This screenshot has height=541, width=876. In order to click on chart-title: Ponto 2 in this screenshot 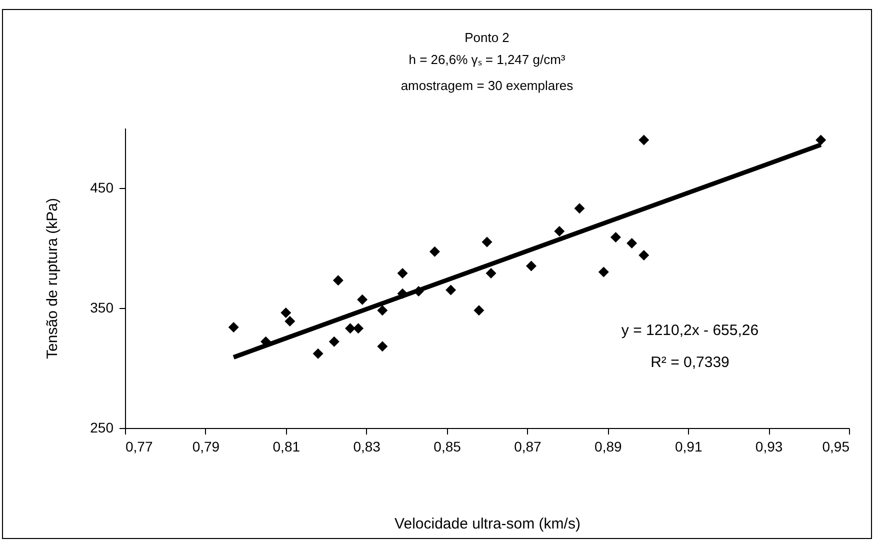, I will do `click(487, 37)`.